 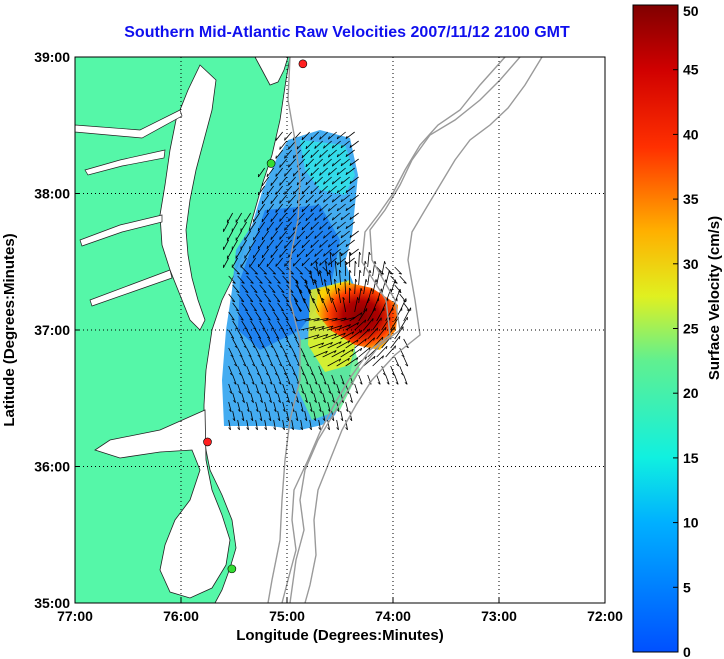 What do you see at coordinates (52, 330) in the screenshot?
I see `y-tick-label: 37:00` at bounding box center [52, 330].